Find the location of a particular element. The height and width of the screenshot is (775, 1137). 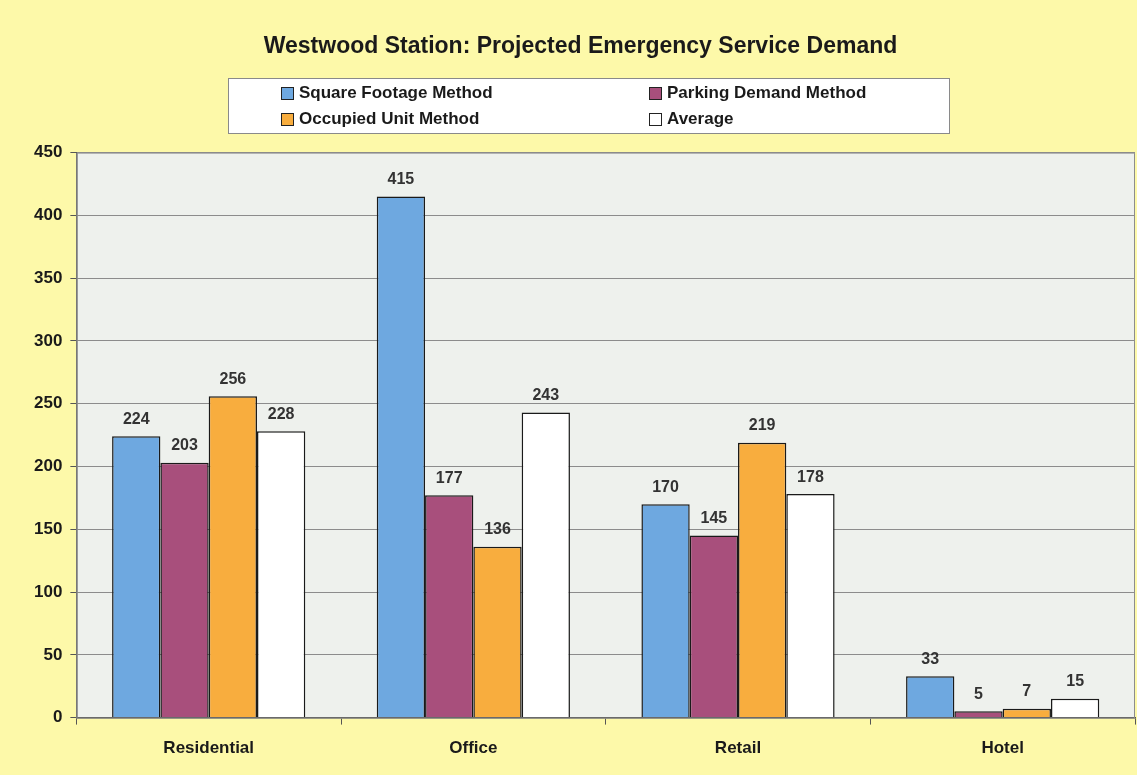

y-tick-label: 0 is located at coordinates (57, 717).